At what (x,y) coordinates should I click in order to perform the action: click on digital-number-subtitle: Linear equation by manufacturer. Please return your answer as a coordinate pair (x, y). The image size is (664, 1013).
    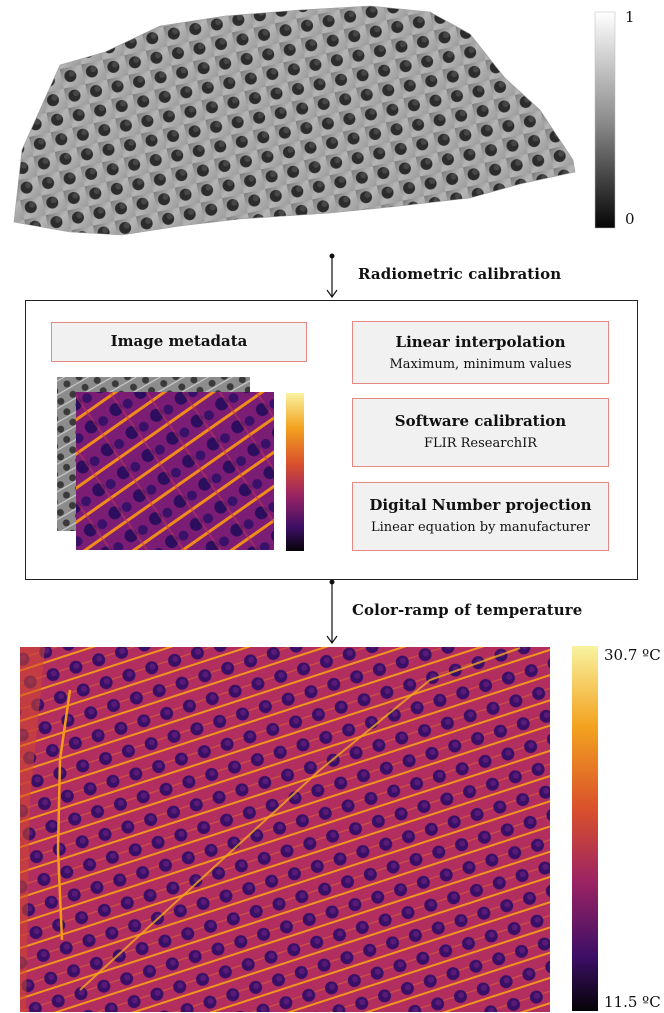
    Looking at the image, I should click on (480, 527).